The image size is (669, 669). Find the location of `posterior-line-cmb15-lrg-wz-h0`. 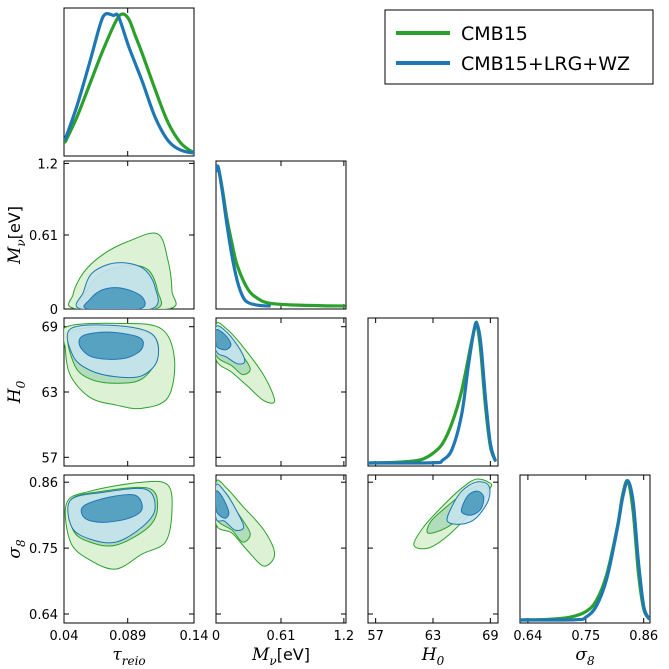

posterior-line-cmb15-lrg-wz-h0 is located at coordinates (432, 393).